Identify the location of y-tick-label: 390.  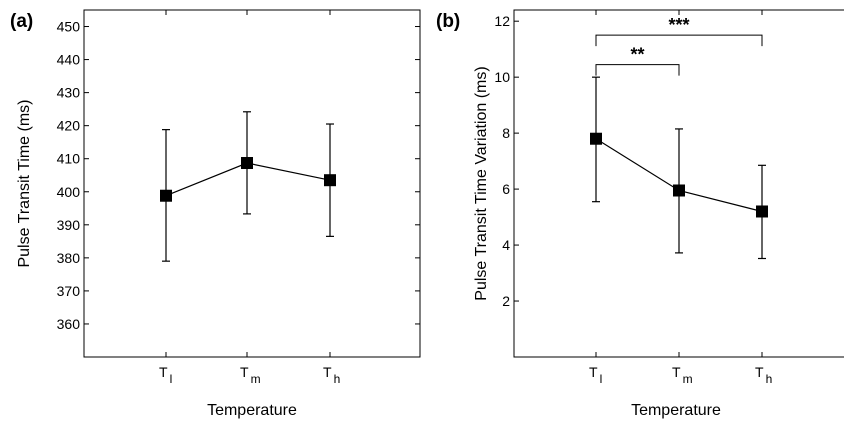
(69, 225).